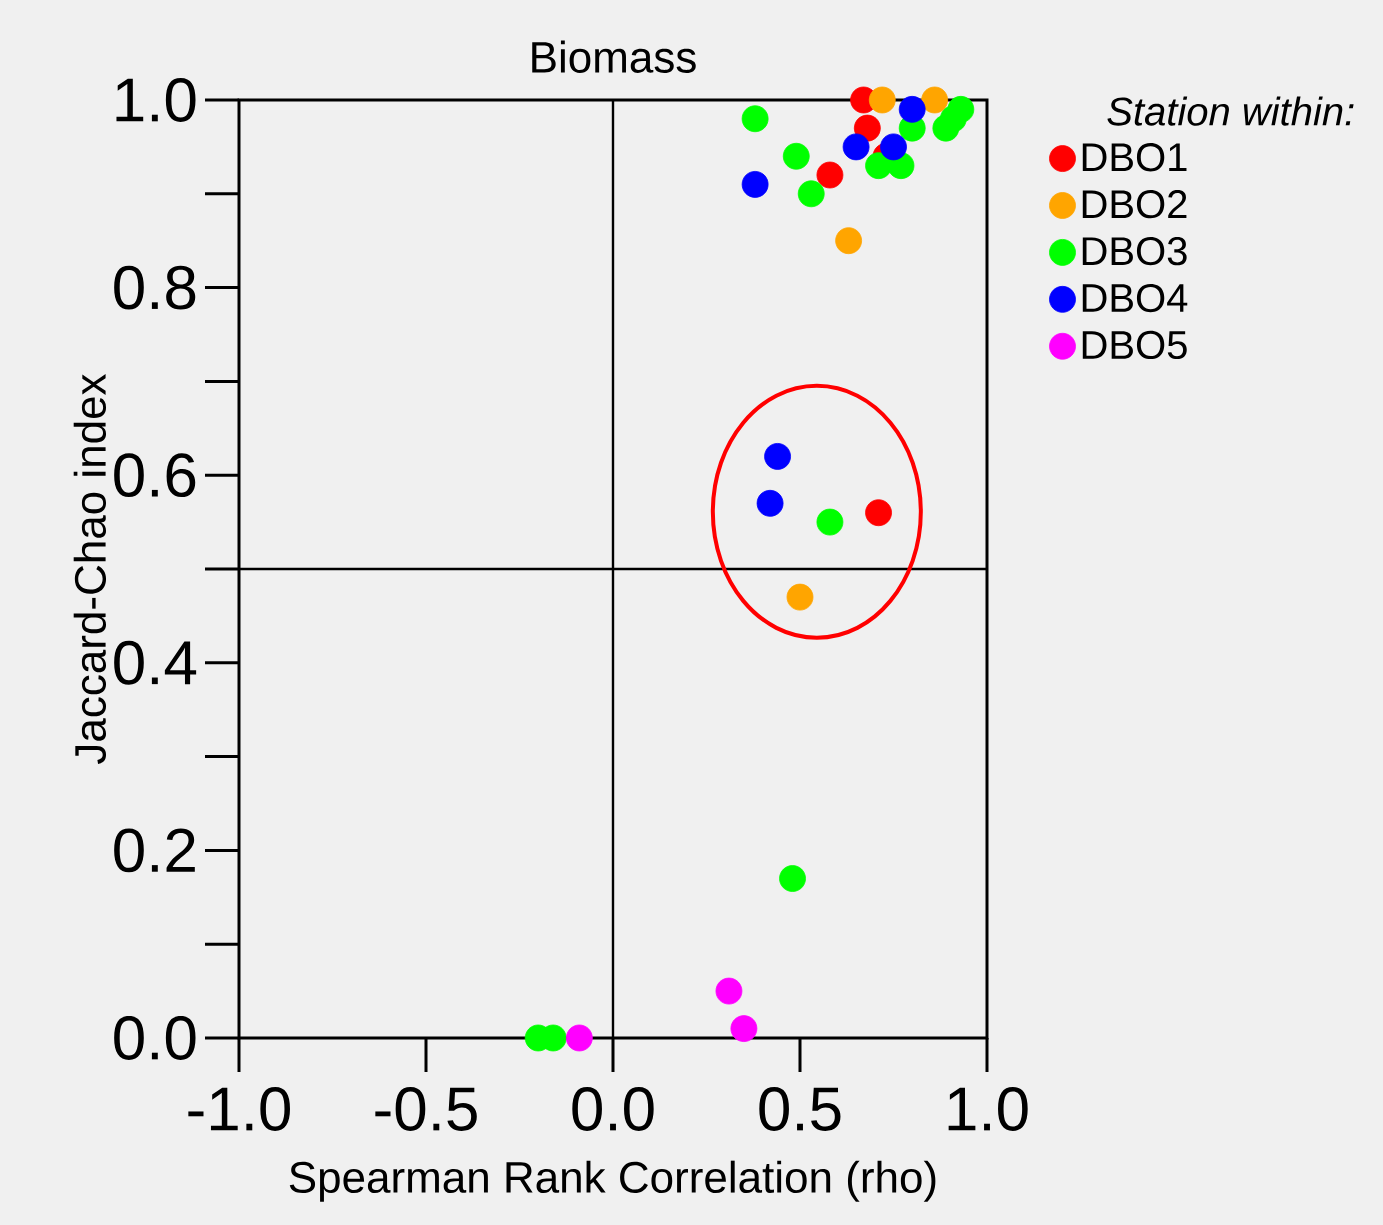 This screenshot has height=1225, width=1383. What do you see at coordinates (1134, 345) in the screenshot?
I see `legend-label: DBO5` at bounding box center [1134, 345].